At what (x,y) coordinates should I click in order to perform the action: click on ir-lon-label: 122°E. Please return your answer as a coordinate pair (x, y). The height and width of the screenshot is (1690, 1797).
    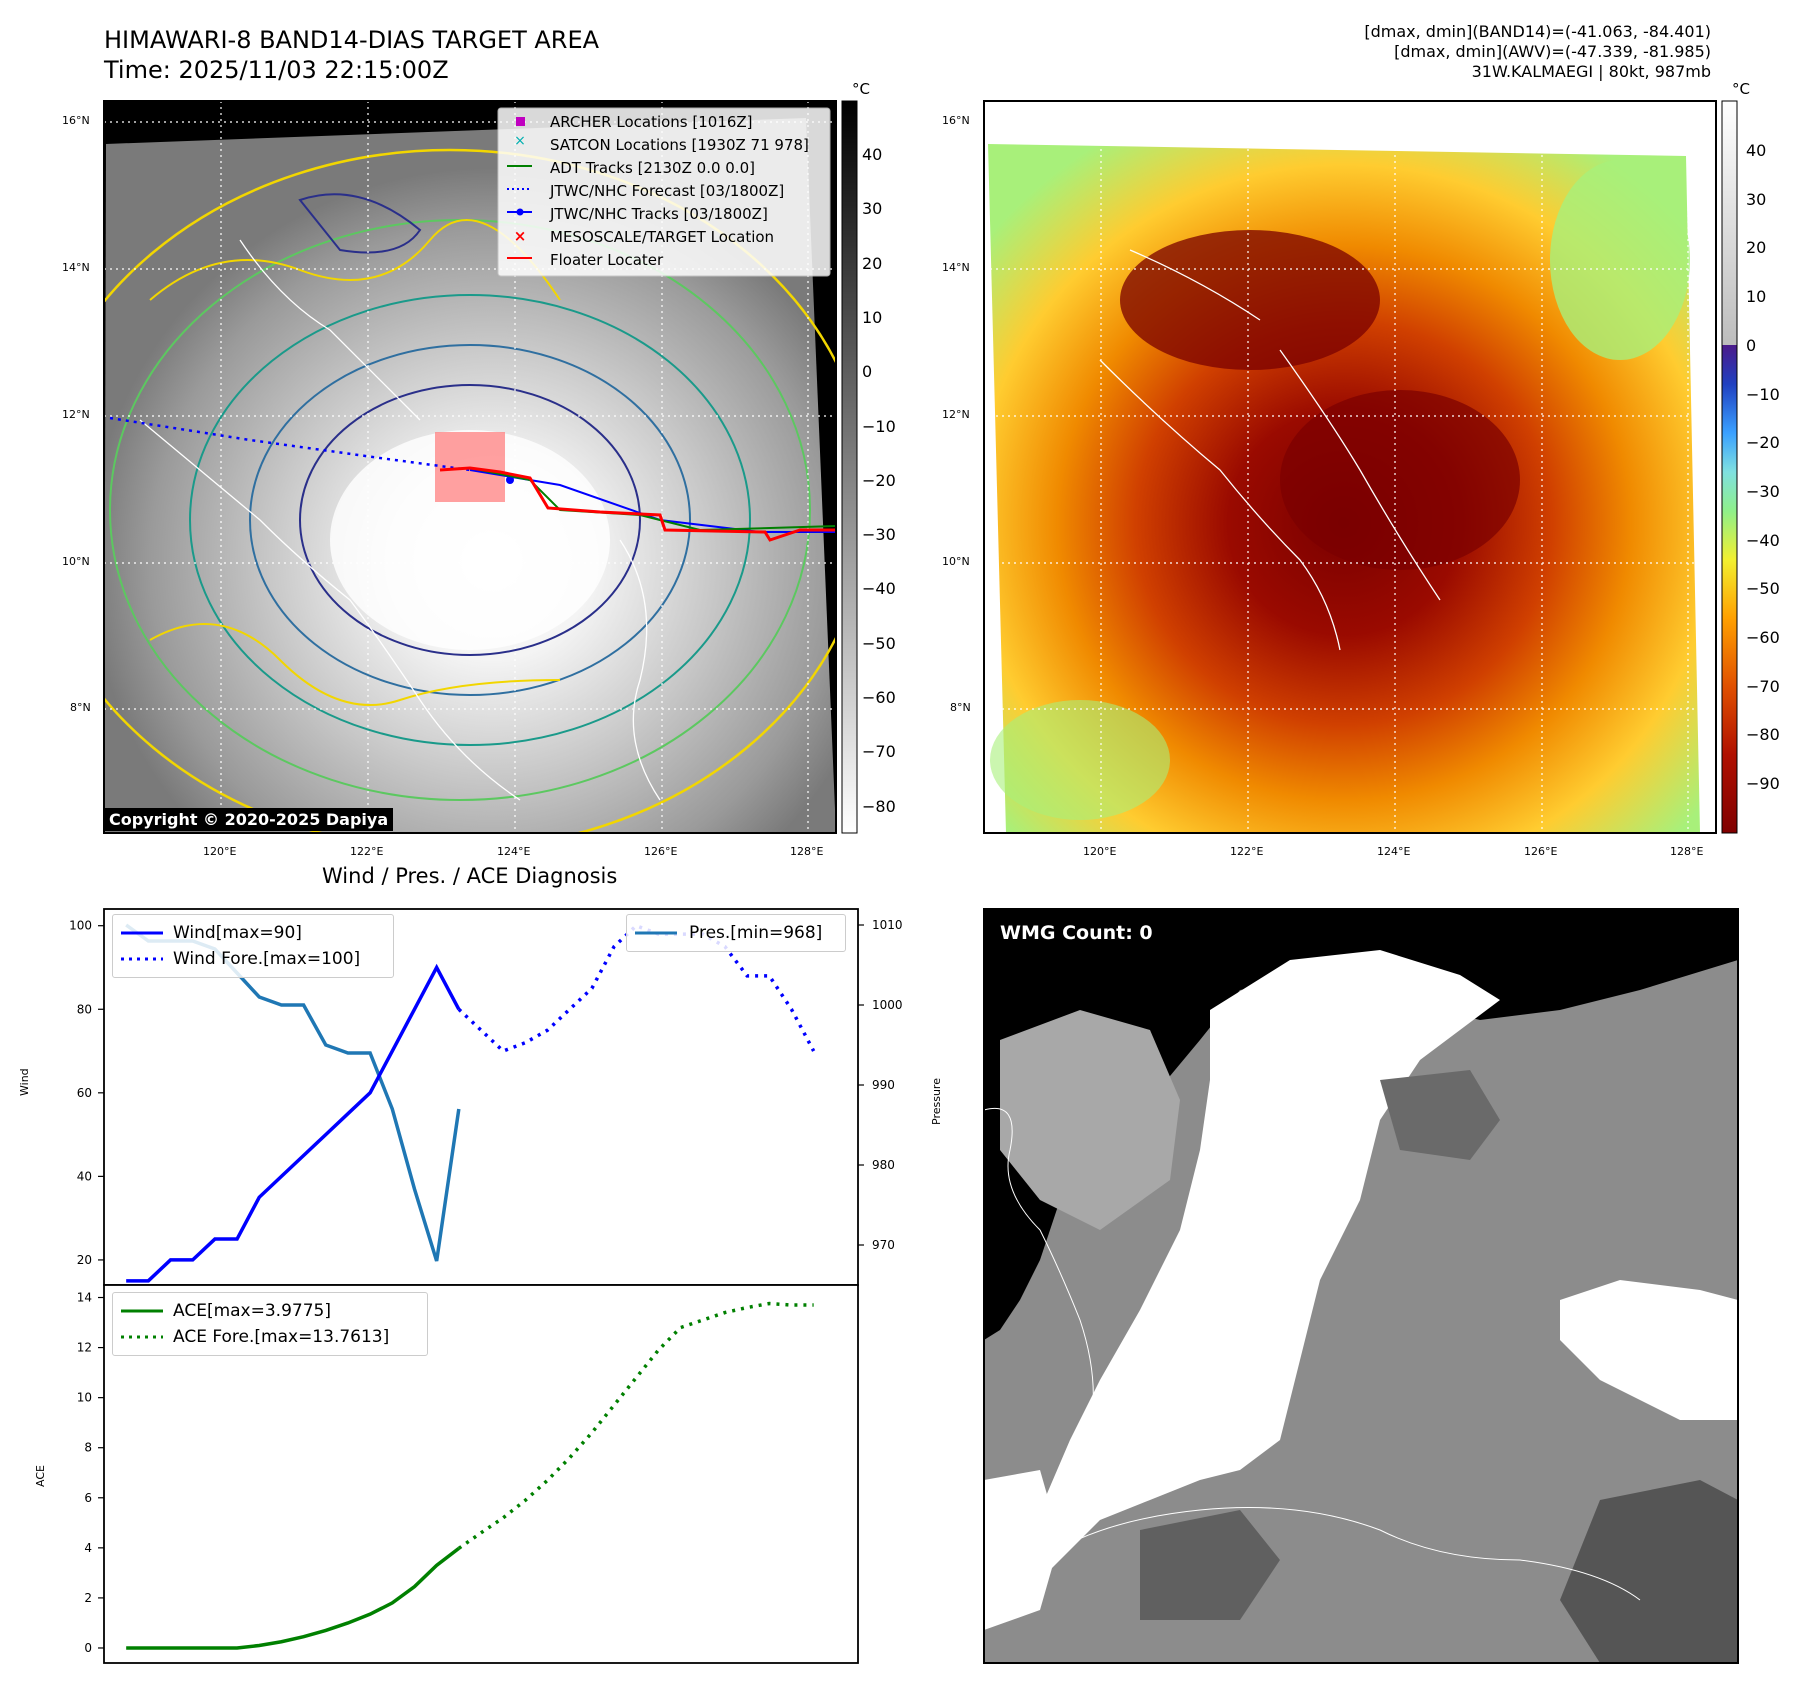
    Looking at the image, I should click on (367, 851).